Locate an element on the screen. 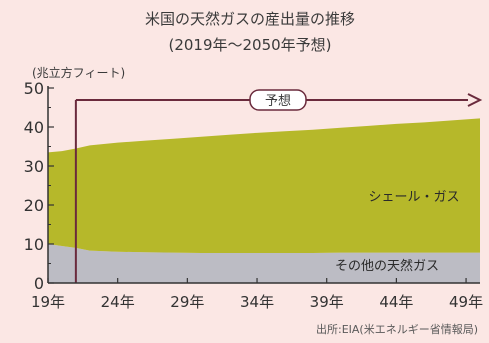 The height and width of the screenshot is (343, 489). y-tick-label: 50 is located at coordinates (34, 88).